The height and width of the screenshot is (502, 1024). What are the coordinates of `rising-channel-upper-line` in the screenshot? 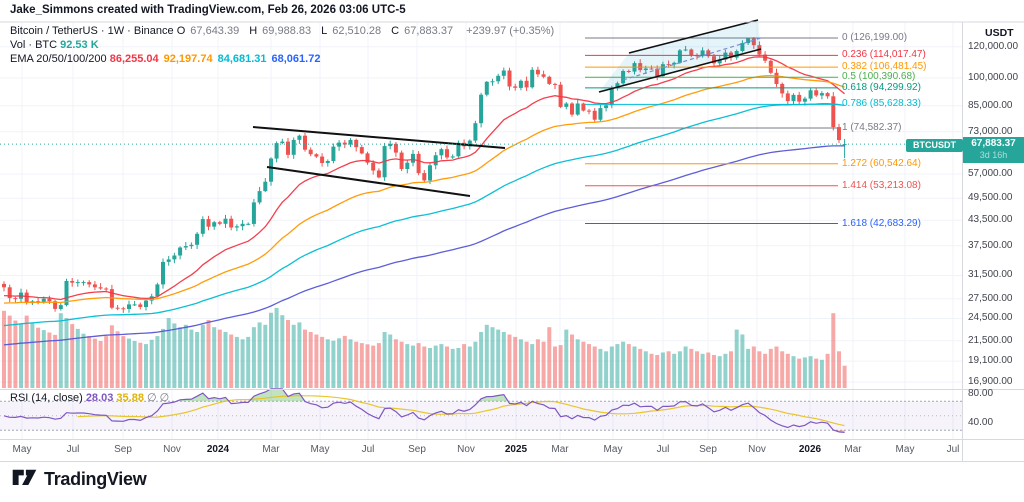 It's located at (693, 36).